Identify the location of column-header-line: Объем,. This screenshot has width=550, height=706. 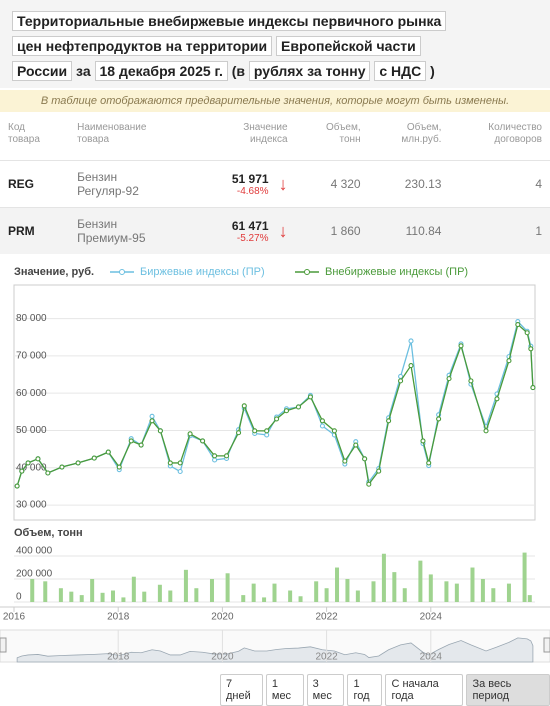
(343, 127).